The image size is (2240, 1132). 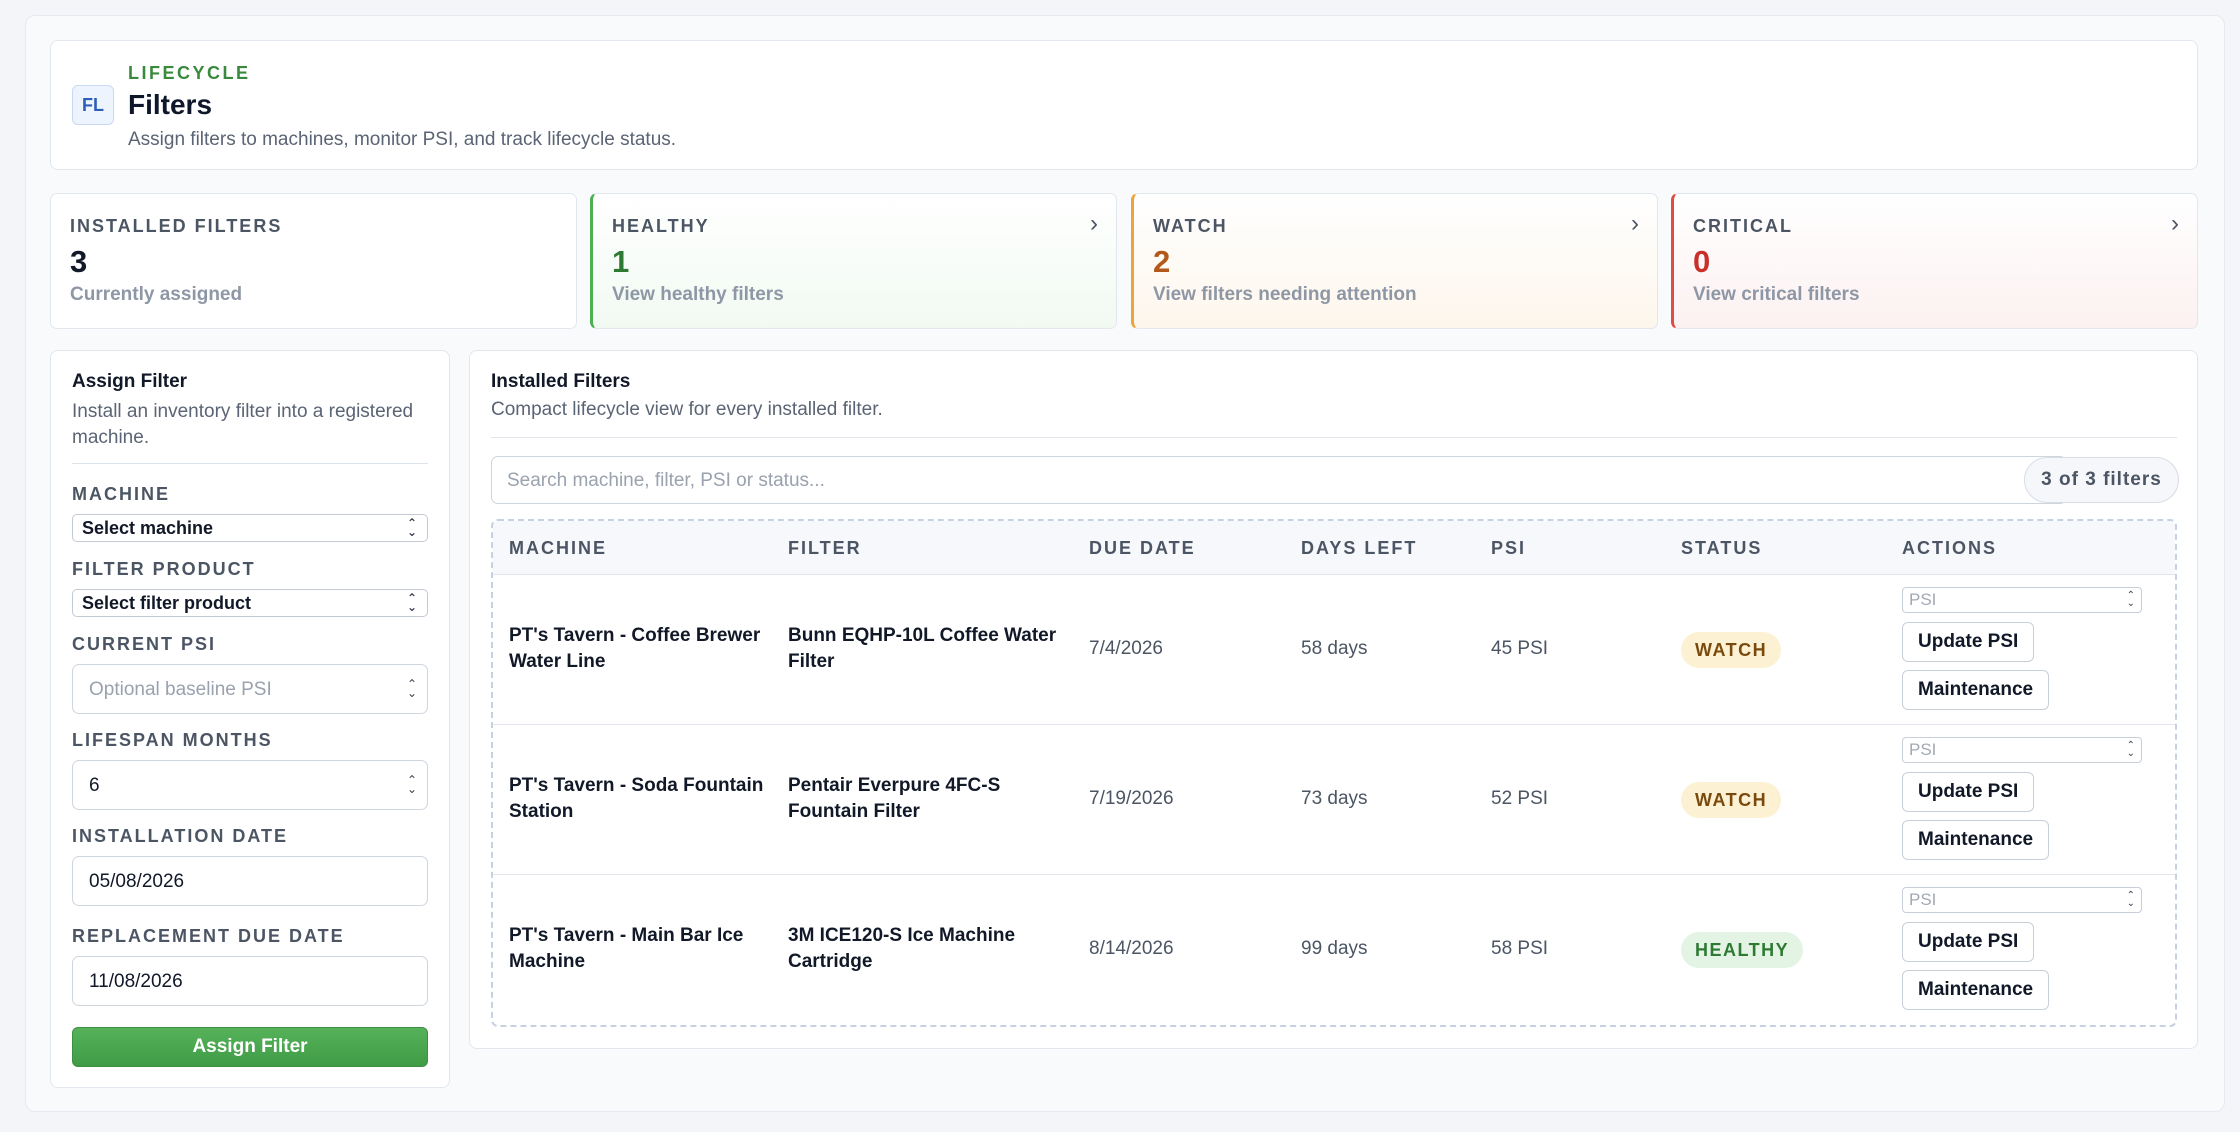 What do you see at coordinates (121, 494) in the screenshot?
I see `machine-label: MACHINE` at bounding box center [121, 494].